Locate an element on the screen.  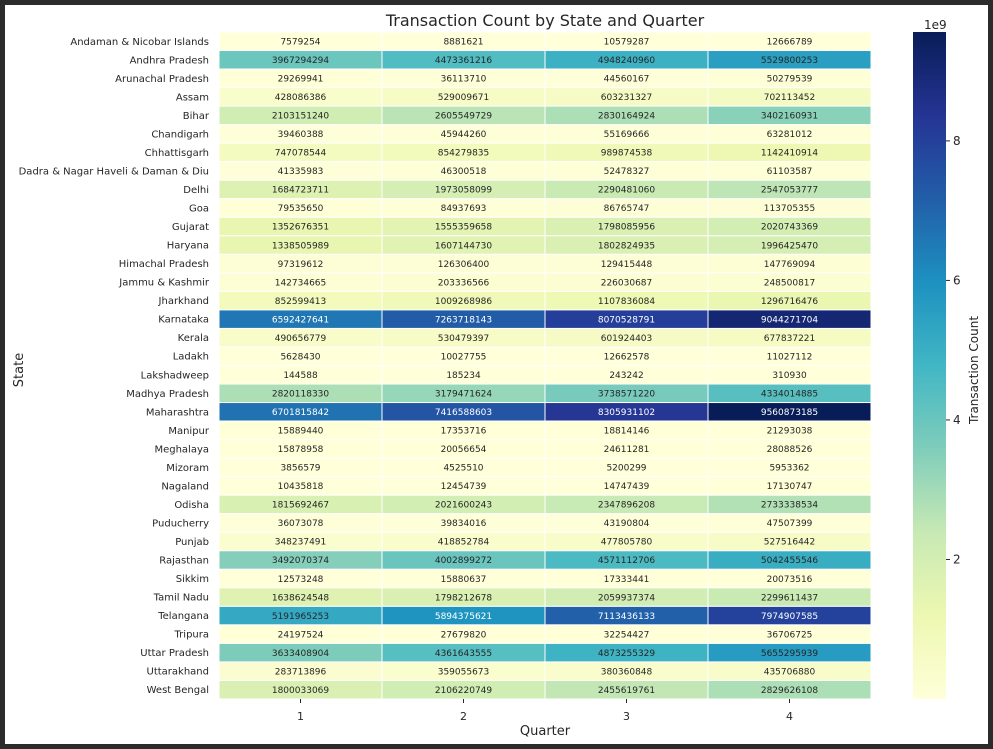
cell-value-label: 2820118330 is located at coordinates (301, 394).